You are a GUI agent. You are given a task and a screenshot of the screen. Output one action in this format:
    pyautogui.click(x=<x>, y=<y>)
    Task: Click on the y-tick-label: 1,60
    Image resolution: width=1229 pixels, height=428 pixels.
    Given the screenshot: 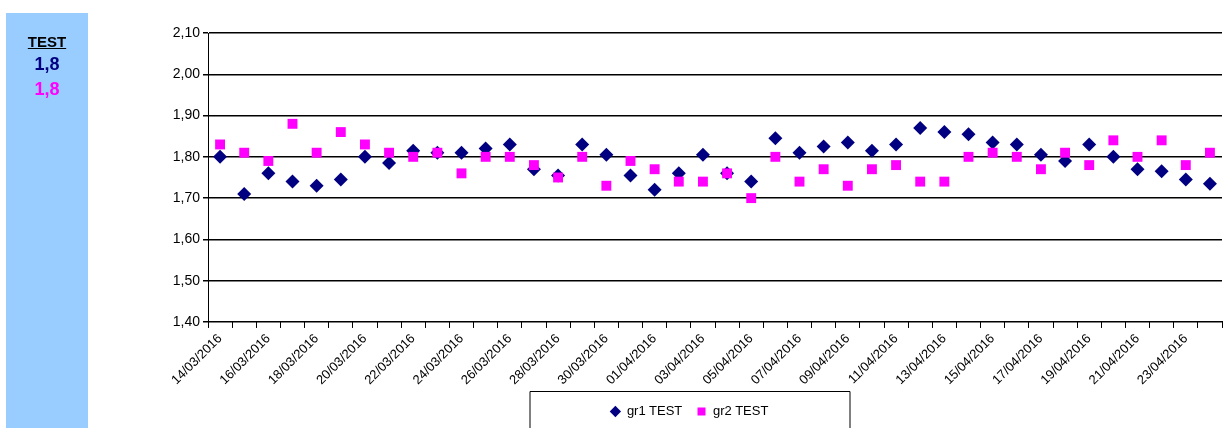 What is the action you would take?
    pyautogui.click(x=186, y=238)
    